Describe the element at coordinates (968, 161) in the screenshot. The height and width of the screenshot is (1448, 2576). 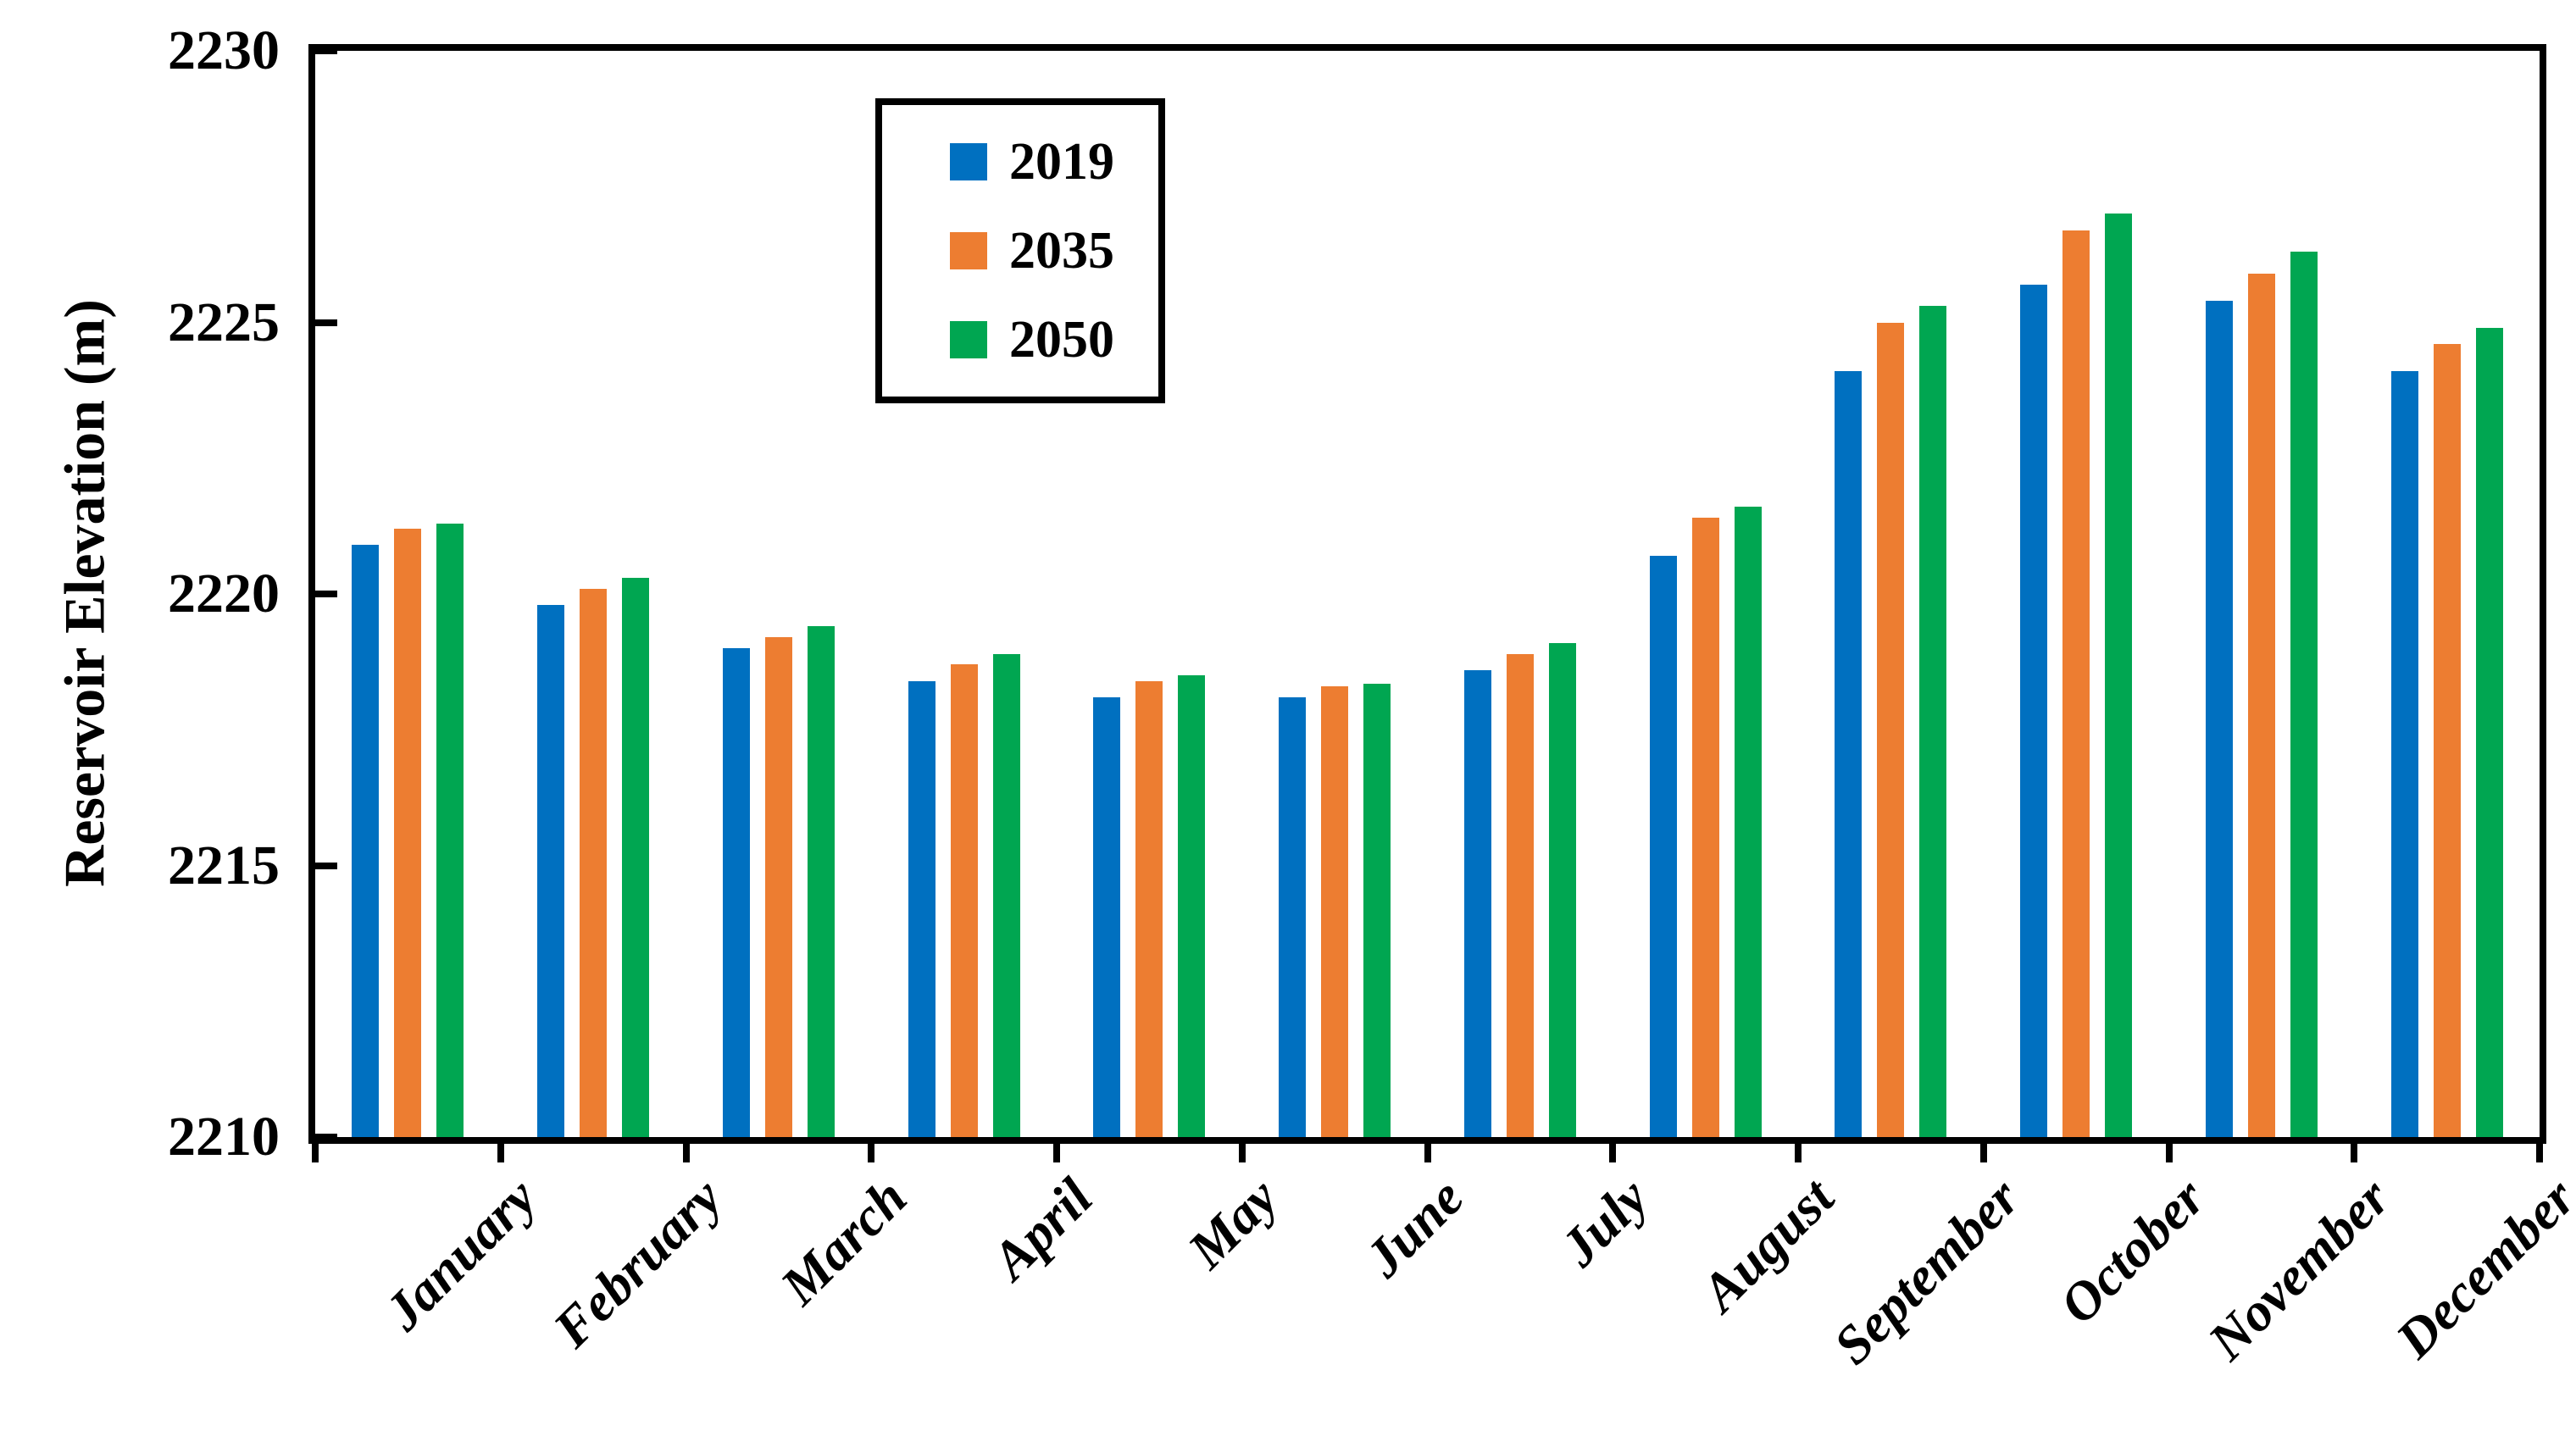
I see `legend-swatch-2019` at that location.